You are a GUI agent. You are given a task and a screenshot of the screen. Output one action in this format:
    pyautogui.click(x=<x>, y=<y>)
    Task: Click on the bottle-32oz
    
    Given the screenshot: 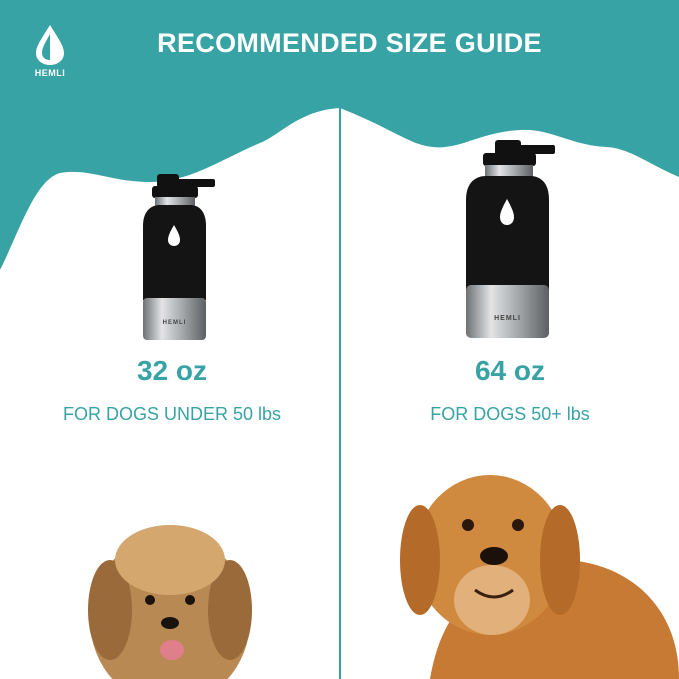 What is the action you would take?
    pyautogui.click(x=179, y=257)
    